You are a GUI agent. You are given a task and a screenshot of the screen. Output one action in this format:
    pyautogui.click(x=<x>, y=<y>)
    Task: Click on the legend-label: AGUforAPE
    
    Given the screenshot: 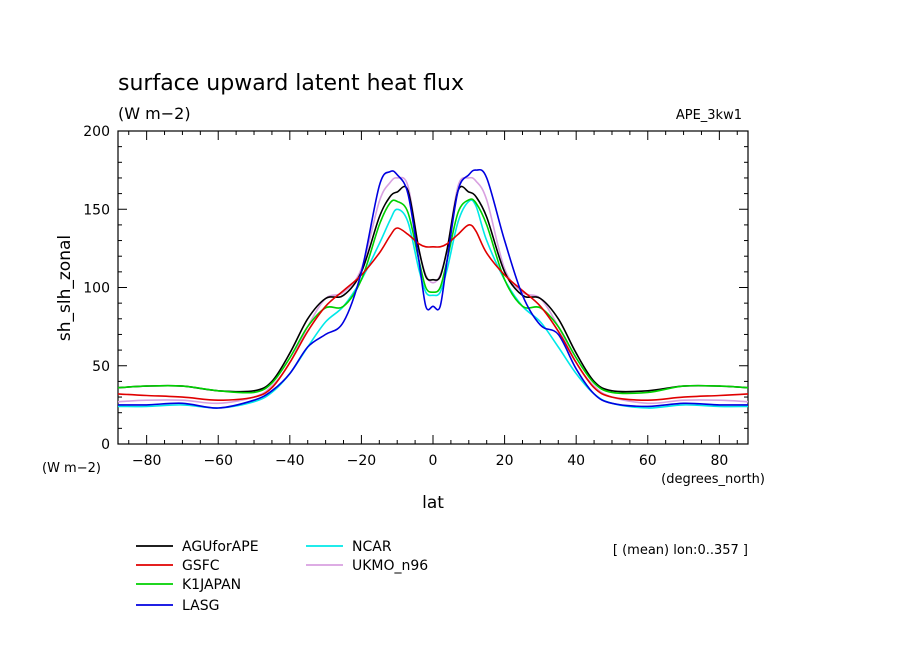 What is the action you would take?
    pyautogui.click(x=220, y=547)
    